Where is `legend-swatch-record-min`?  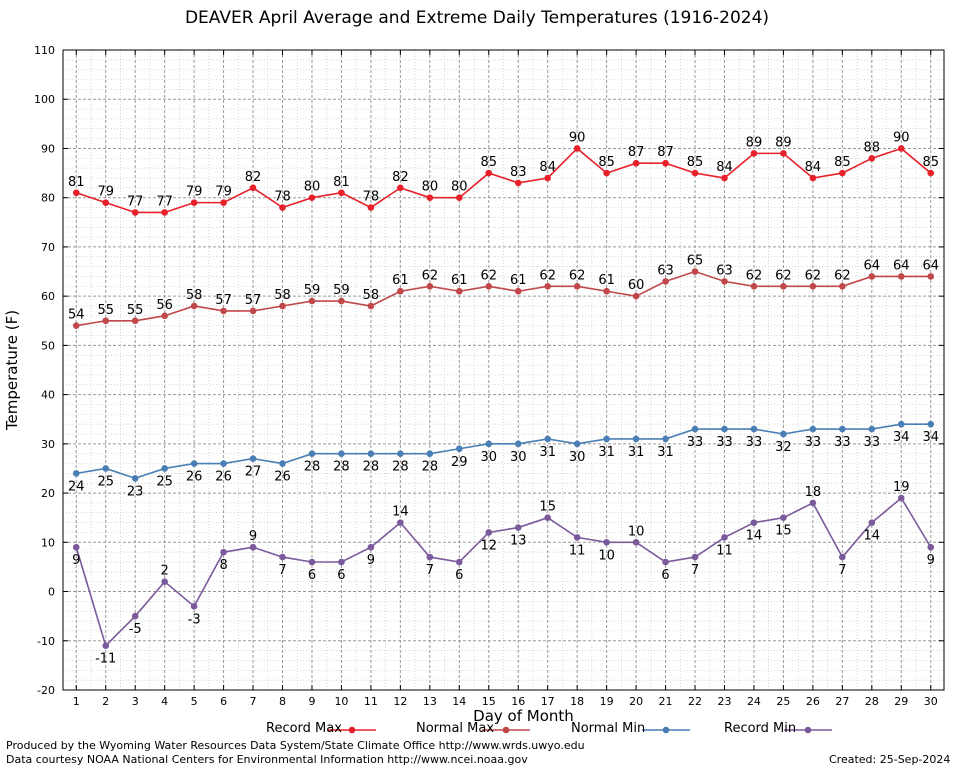 legend-swatch-record-min is located at coordinates (808, 730).